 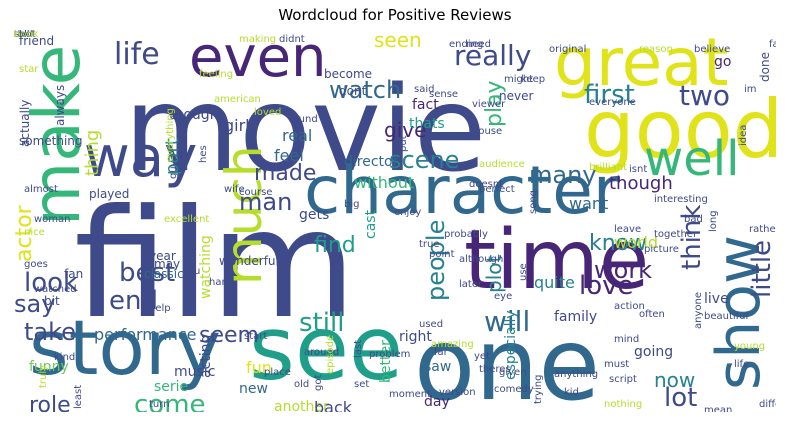 I want to click on word-later: later, so click(x=471, y=284).